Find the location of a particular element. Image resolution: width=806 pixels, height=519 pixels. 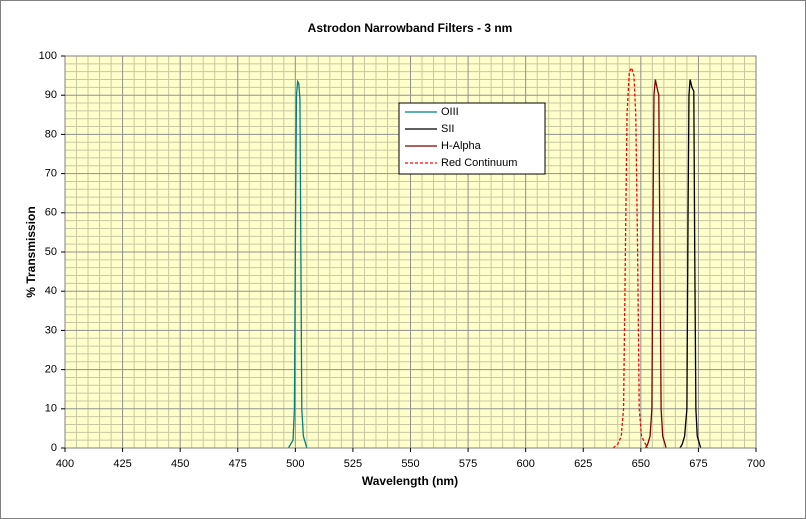

x-tick-label: 600 is located at coordinates (525, 464).